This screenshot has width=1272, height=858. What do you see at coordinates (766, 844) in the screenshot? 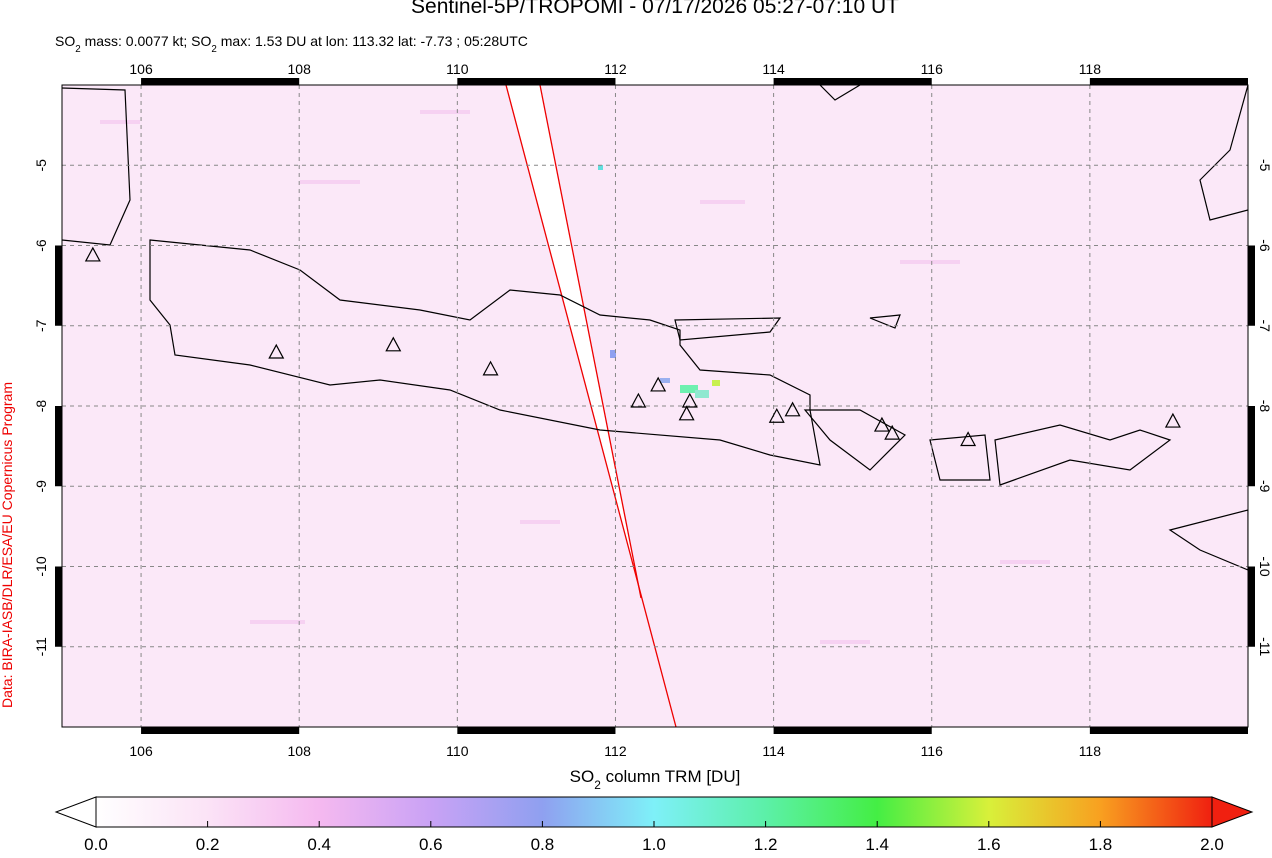
I see `colorbar-tick-label: 1.2` at bounding box center [766, 844].